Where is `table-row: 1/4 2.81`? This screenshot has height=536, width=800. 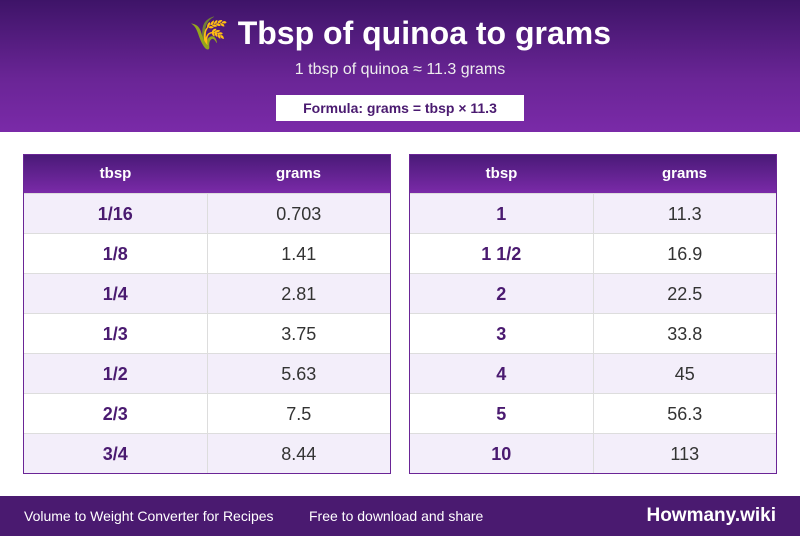 table-row: 1/4 2.81 is located at coordinates (207, 293).